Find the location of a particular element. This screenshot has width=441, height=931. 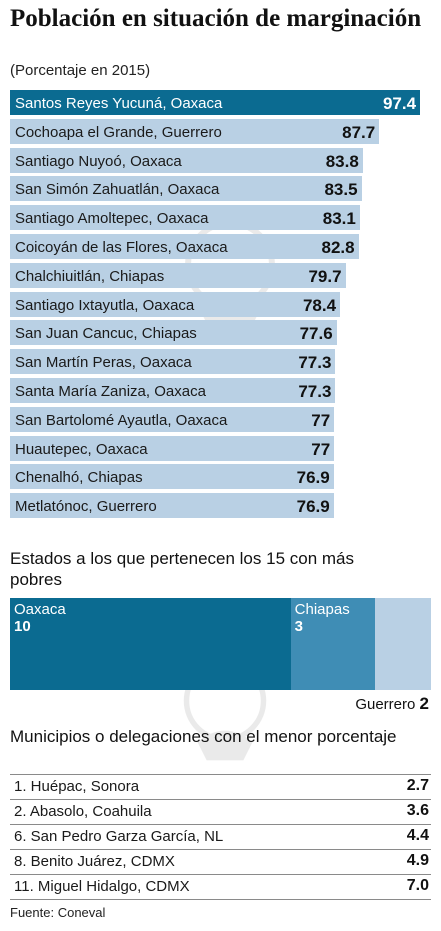

table-row-value: 3.6 is located at coordinates (417, 810).